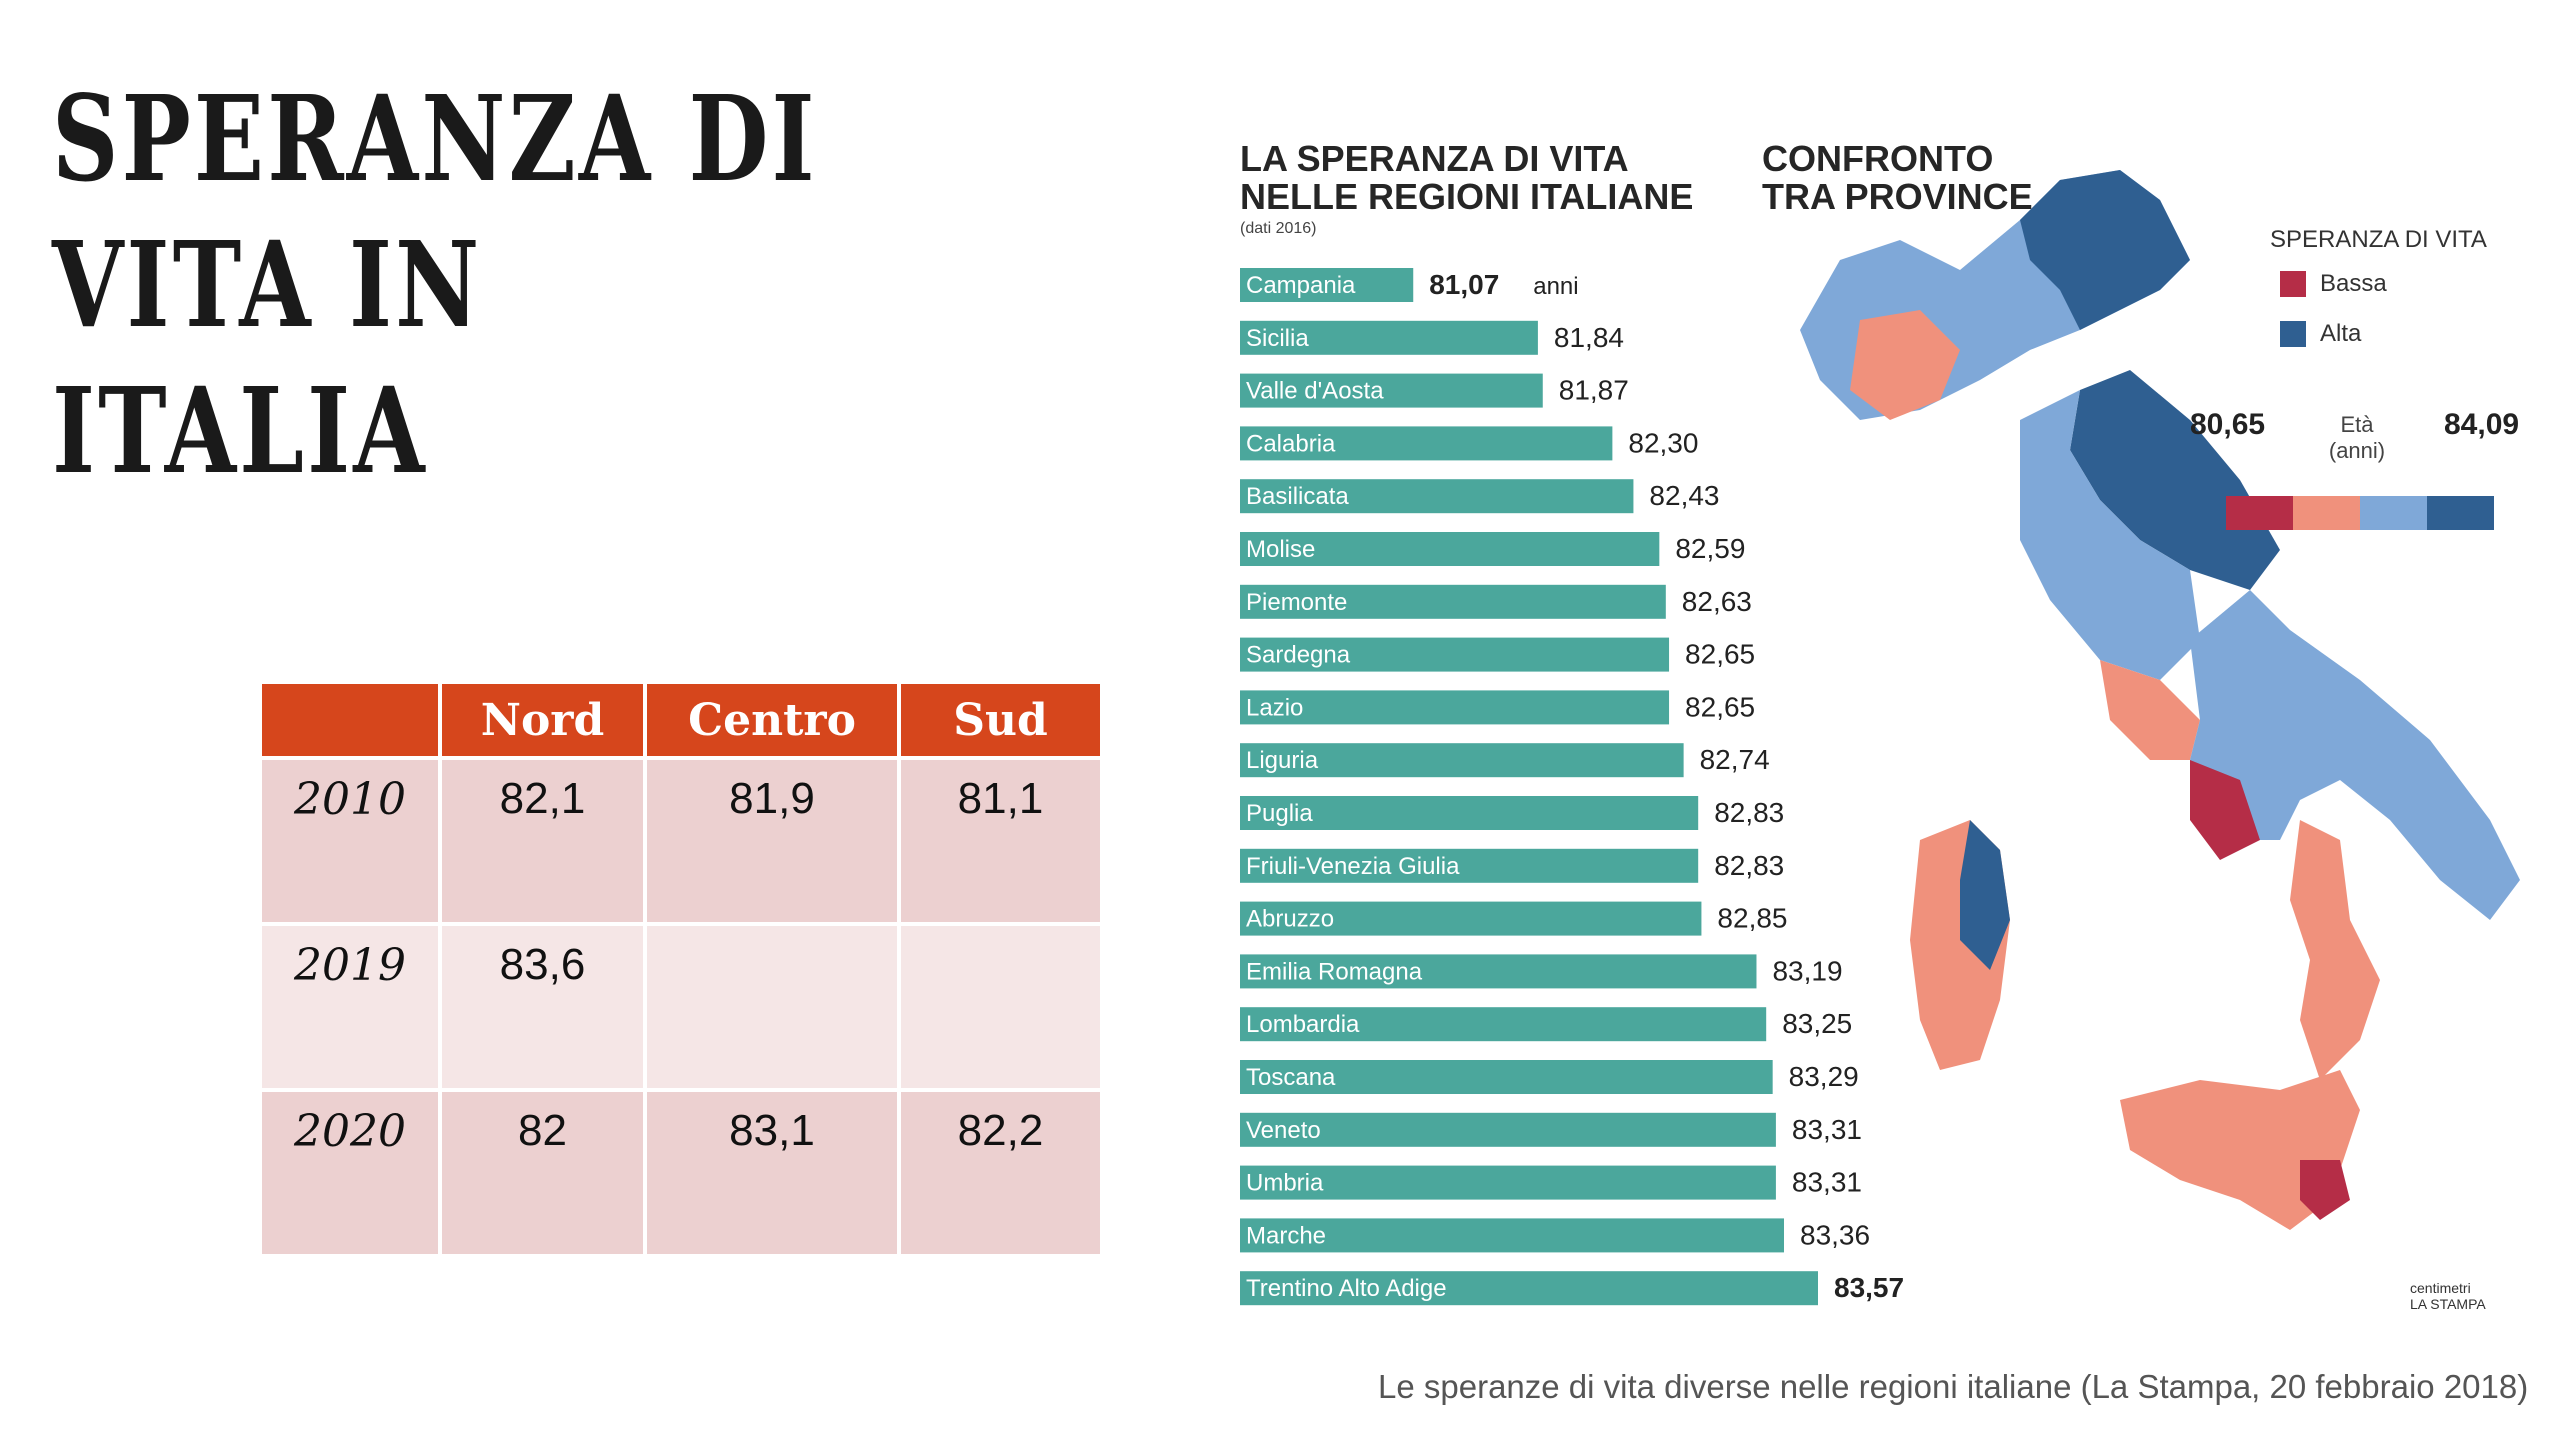 Image resolution: width=2560 pixels, height=1440 pixels. I want to click on bar-category-label: Marche, so click(1286, 1235).